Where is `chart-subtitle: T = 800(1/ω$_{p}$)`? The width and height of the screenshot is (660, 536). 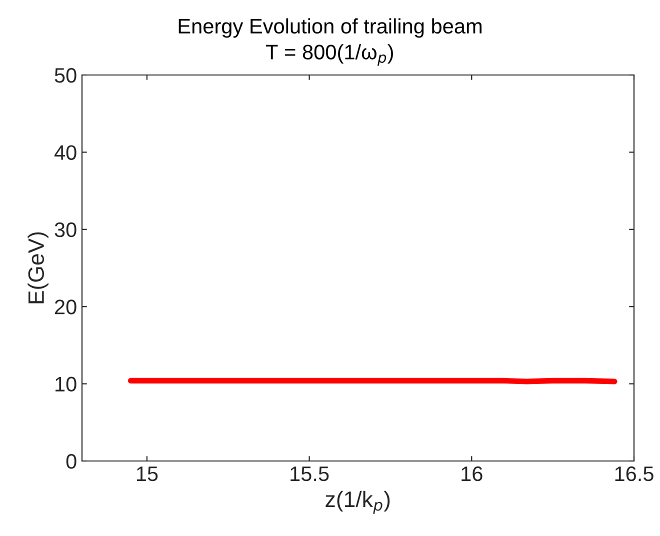
chart-subtitle: T = 800(1/ω$_{p}$) is located at coordinates (329, 55).